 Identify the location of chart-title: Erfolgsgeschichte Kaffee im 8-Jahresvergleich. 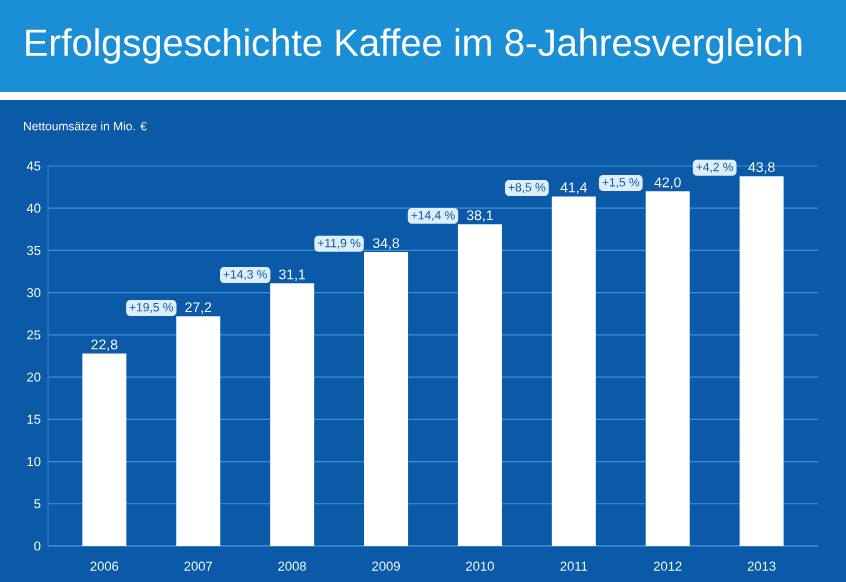
(414, 46).